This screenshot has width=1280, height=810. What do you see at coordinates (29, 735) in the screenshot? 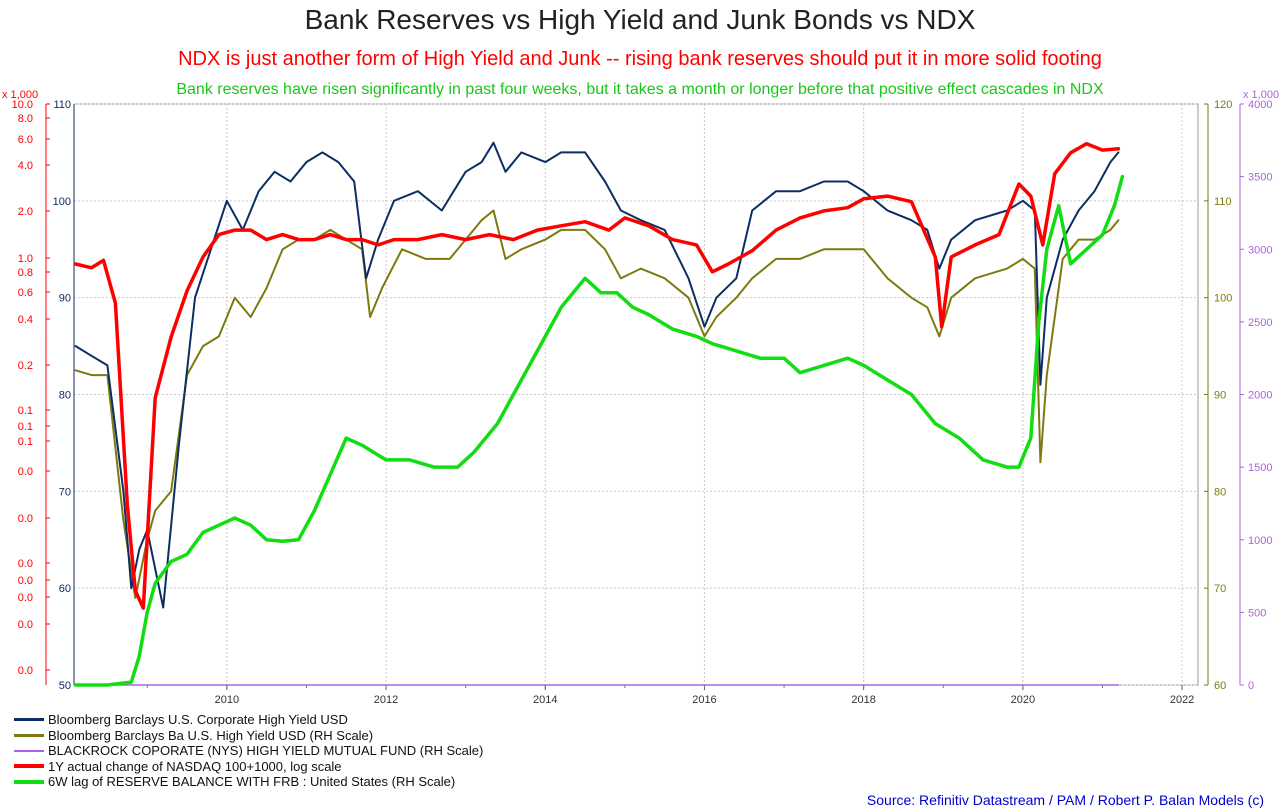
I see `legend-swatch-olive` at bounding box center [29, 735].